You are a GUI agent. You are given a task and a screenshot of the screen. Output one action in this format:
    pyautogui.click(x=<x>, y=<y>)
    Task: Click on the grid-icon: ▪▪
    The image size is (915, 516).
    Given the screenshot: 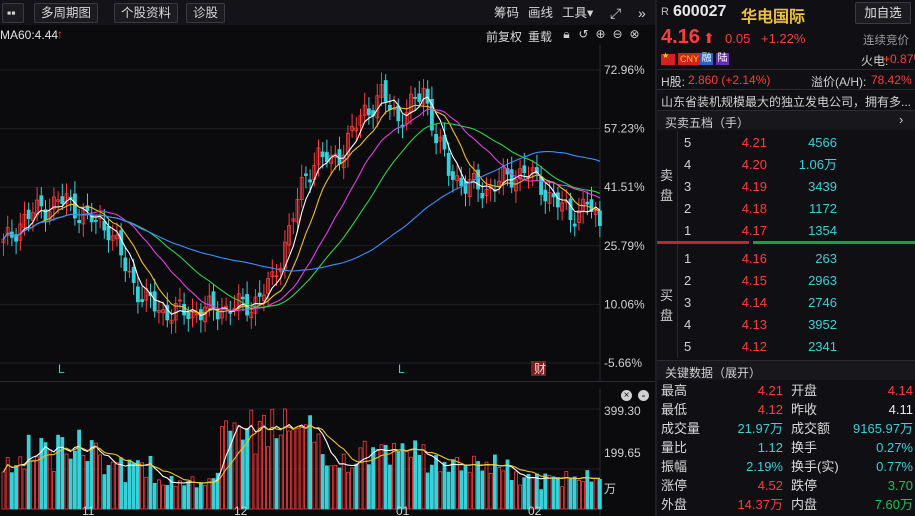 What is the action you would take?
    pyautogui.click(x=13, y=13)
    